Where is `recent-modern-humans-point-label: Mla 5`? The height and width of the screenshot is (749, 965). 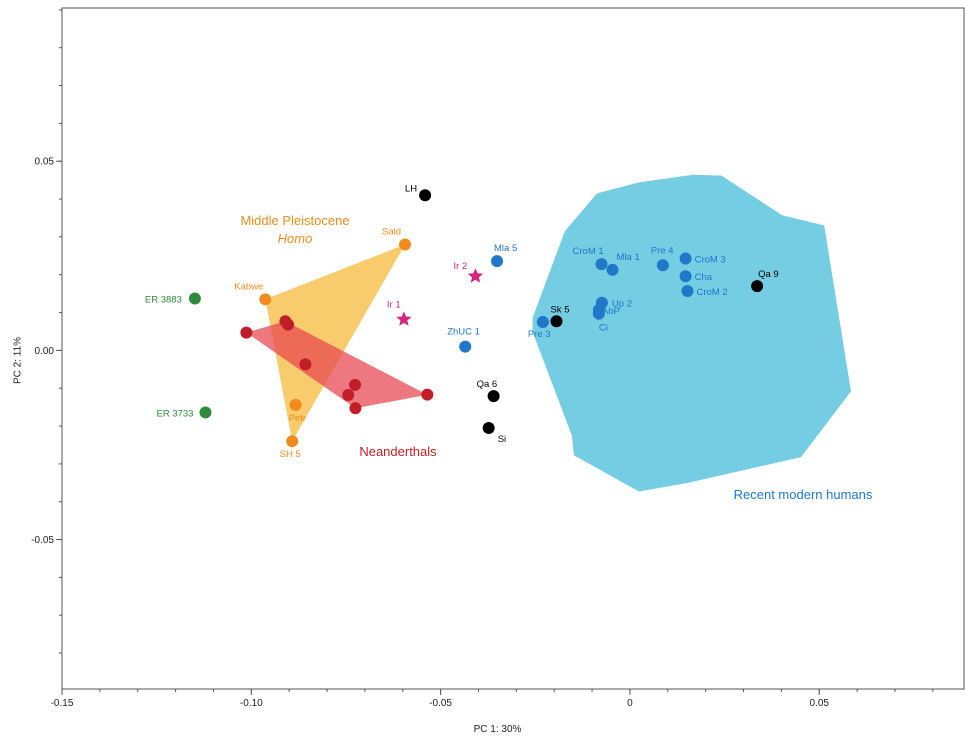
recent-modern-humans-point-label: Mla 5 is located at coordinates (505, 248).